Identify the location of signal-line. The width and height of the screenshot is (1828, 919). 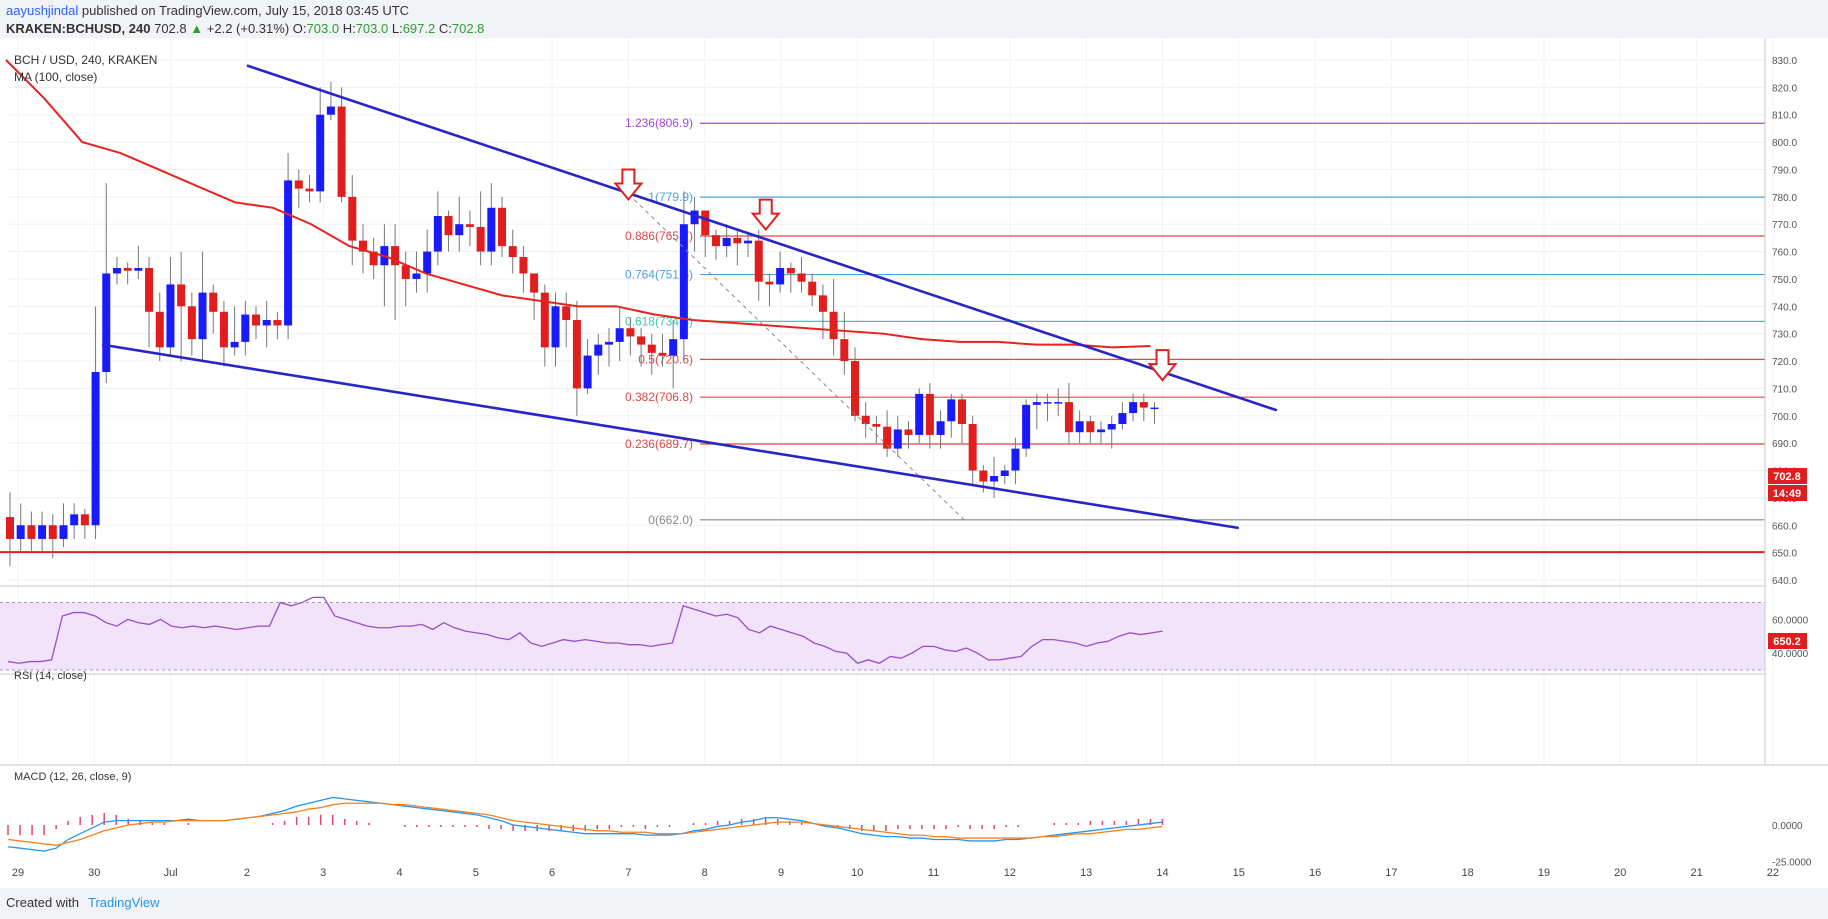
(585, 824).